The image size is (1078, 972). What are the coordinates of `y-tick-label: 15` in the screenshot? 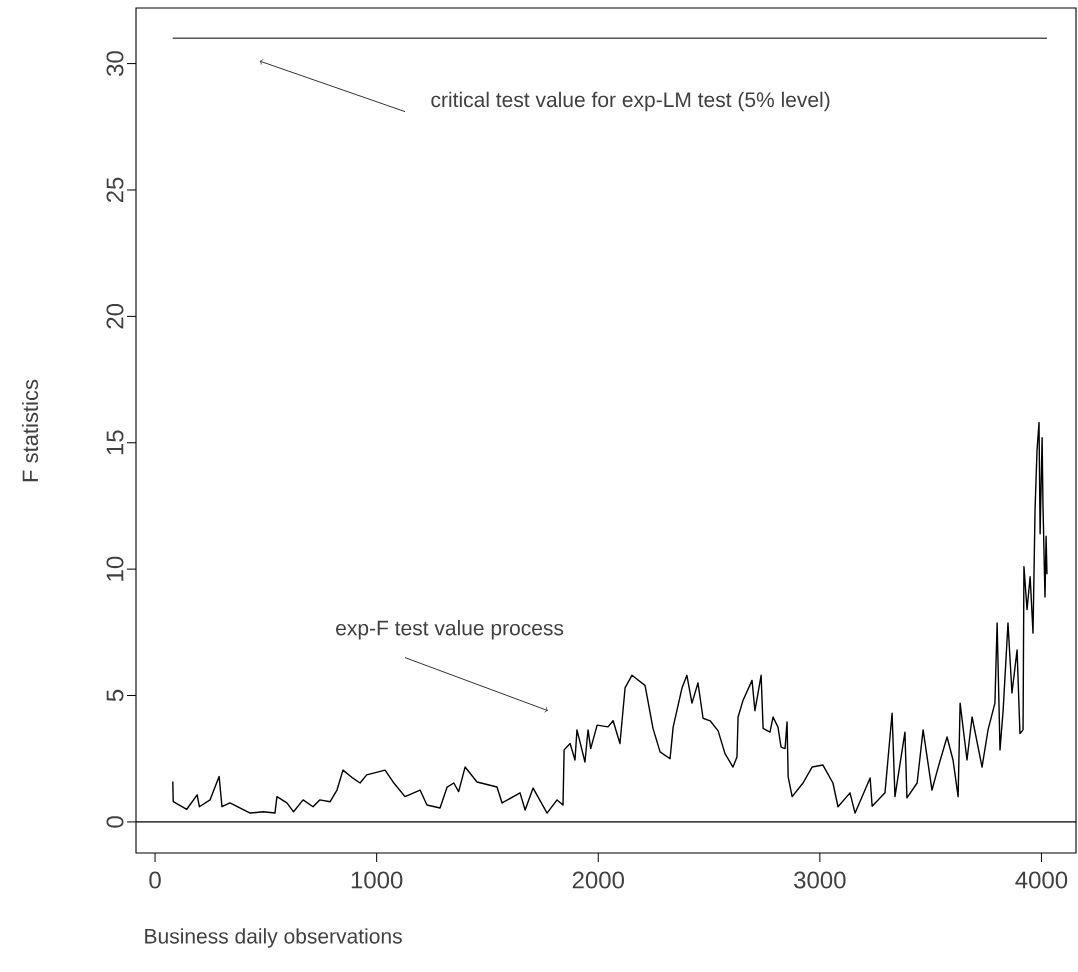 It's located at (115, 442).